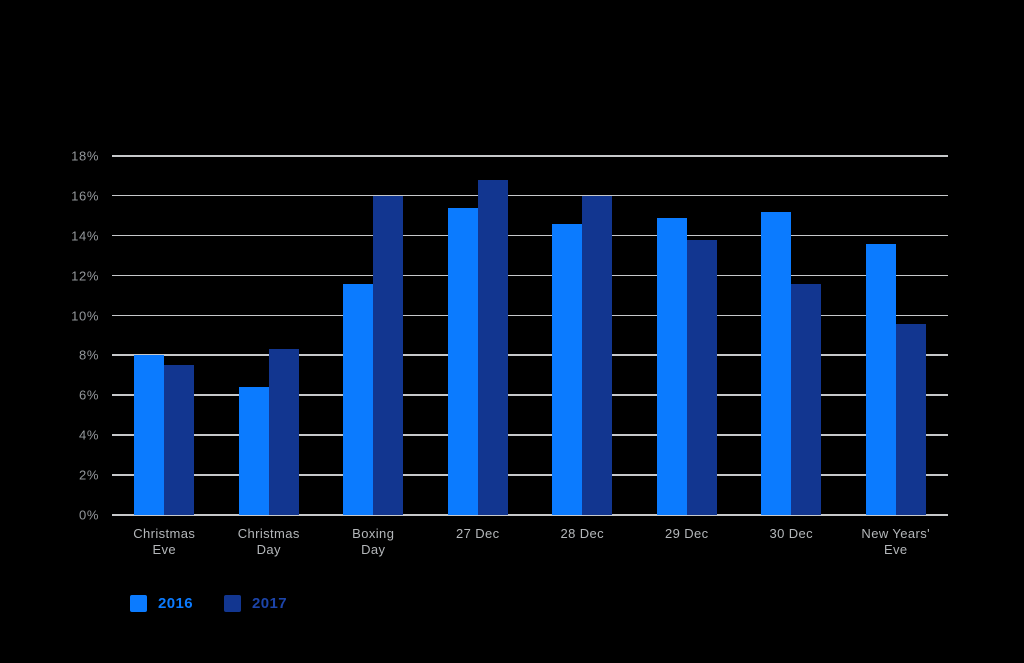 The width and height of the screenshot is (1024, 663). I want to click on legend-item-2017: 2017, so click(255, 603).